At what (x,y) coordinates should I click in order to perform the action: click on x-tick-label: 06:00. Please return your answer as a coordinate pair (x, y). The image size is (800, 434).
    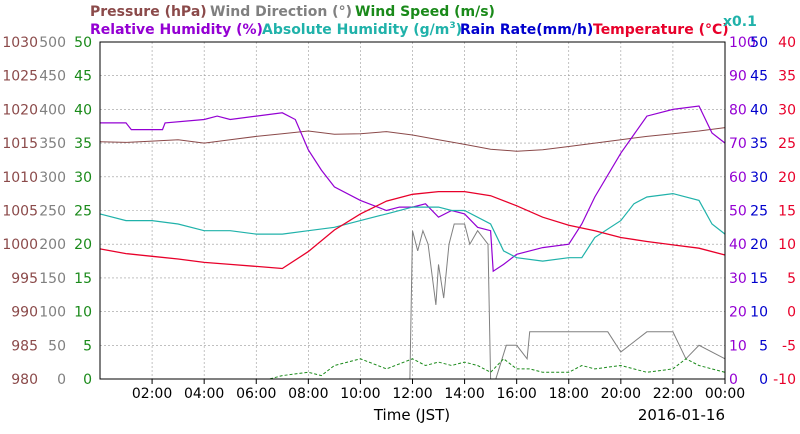
    Looking at the image, I should click on (256, 394).